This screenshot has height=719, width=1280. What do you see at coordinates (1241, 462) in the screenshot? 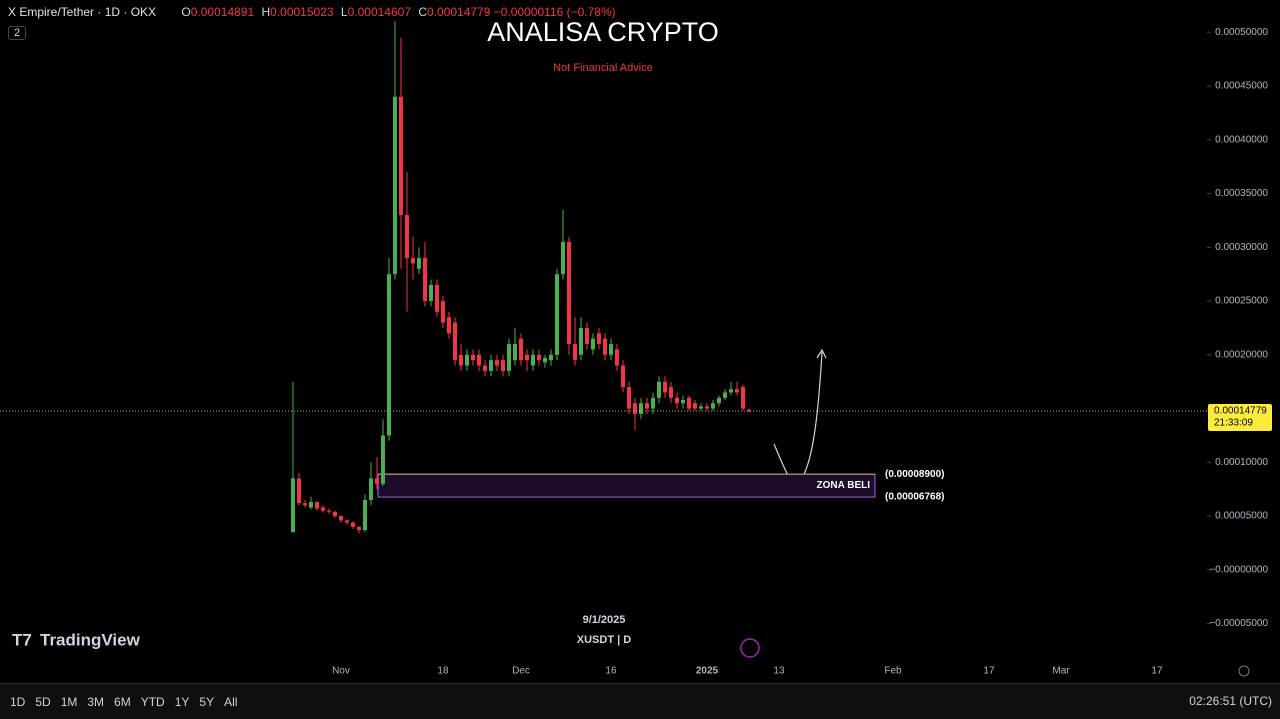
I see `y-tick-label: 0.00010000` at bounding box center [1241, 462].